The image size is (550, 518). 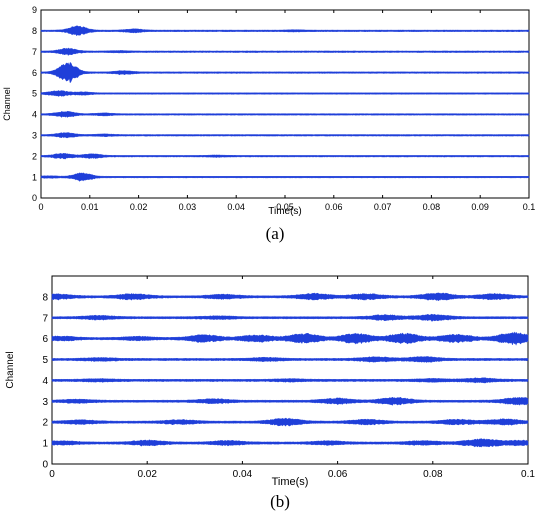 I want to click on x-tick-label: 0.07, so click(x=383, y=207).